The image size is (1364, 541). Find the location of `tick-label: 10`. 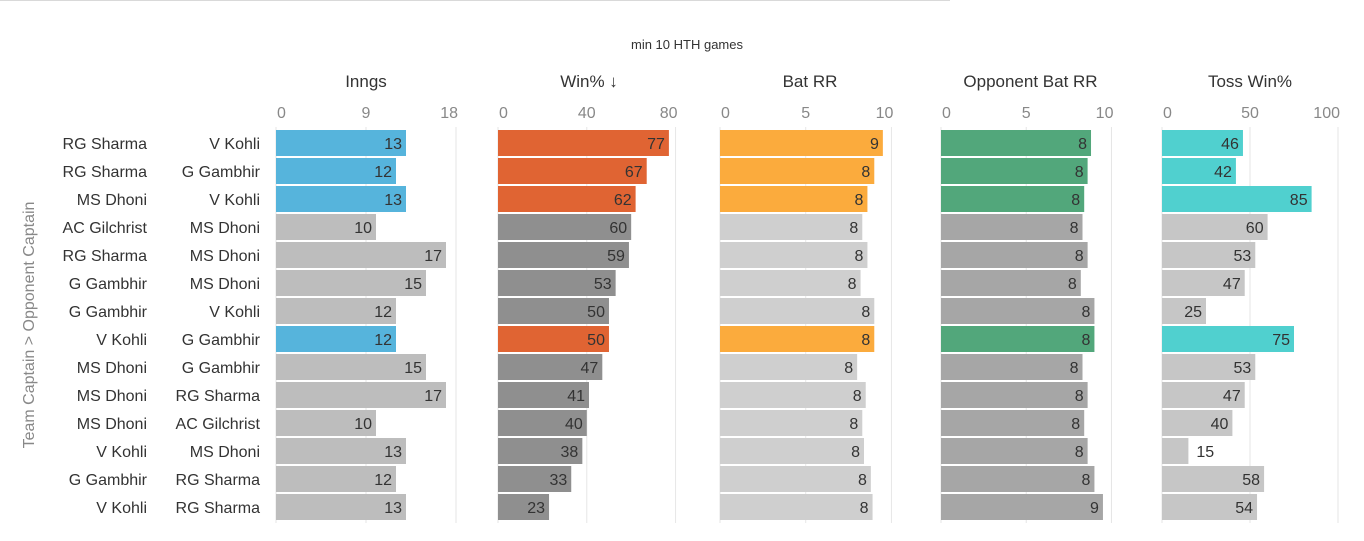

tick-label: 10 is located at coordinates (1105, 113).